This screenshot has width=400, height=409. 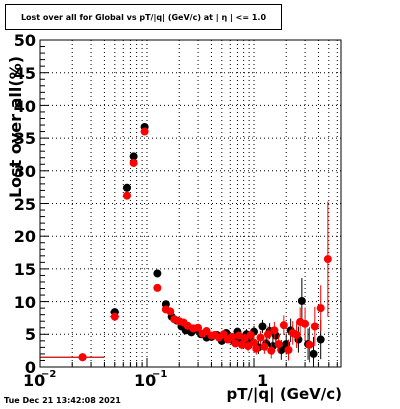 What do you see at coordinates (262, 380) in the screenshot?
I see `x-tick-label-base-2: 1` at bounding box center [262, 380].